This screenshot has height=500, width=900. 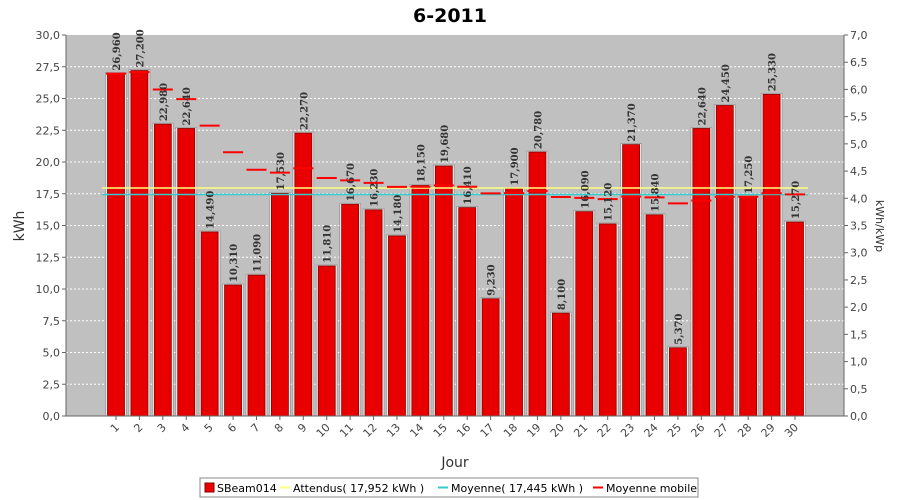 What do you see at coordinates (859, 226) in the screenshot?
I see `y2-tick-label: 3,5` at bounding box center [859, 226].